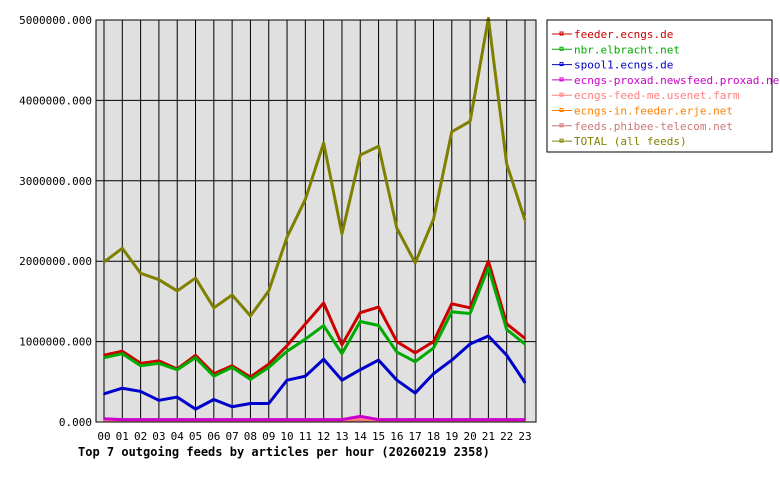  I want to click on y-tick-label: 1000000.000, so click(55, 342).